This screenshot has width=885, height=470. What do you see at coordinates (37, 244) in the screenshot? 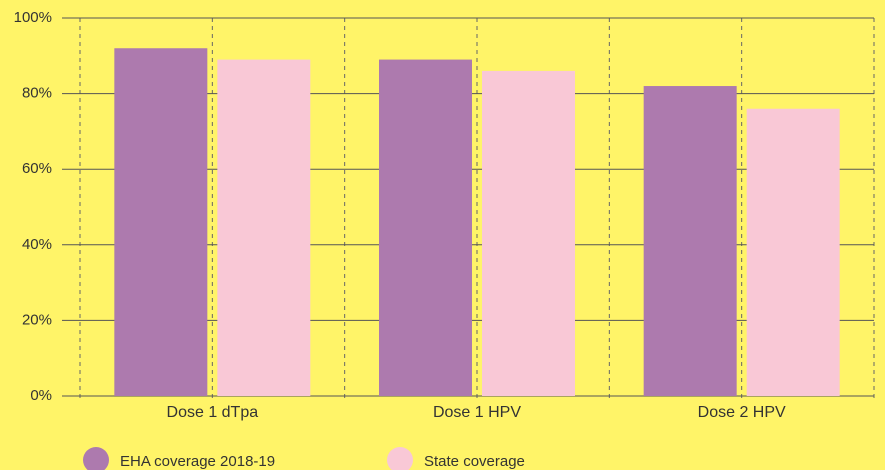
I see `y-tick-label: 40%` at bounding box center [37, 244].